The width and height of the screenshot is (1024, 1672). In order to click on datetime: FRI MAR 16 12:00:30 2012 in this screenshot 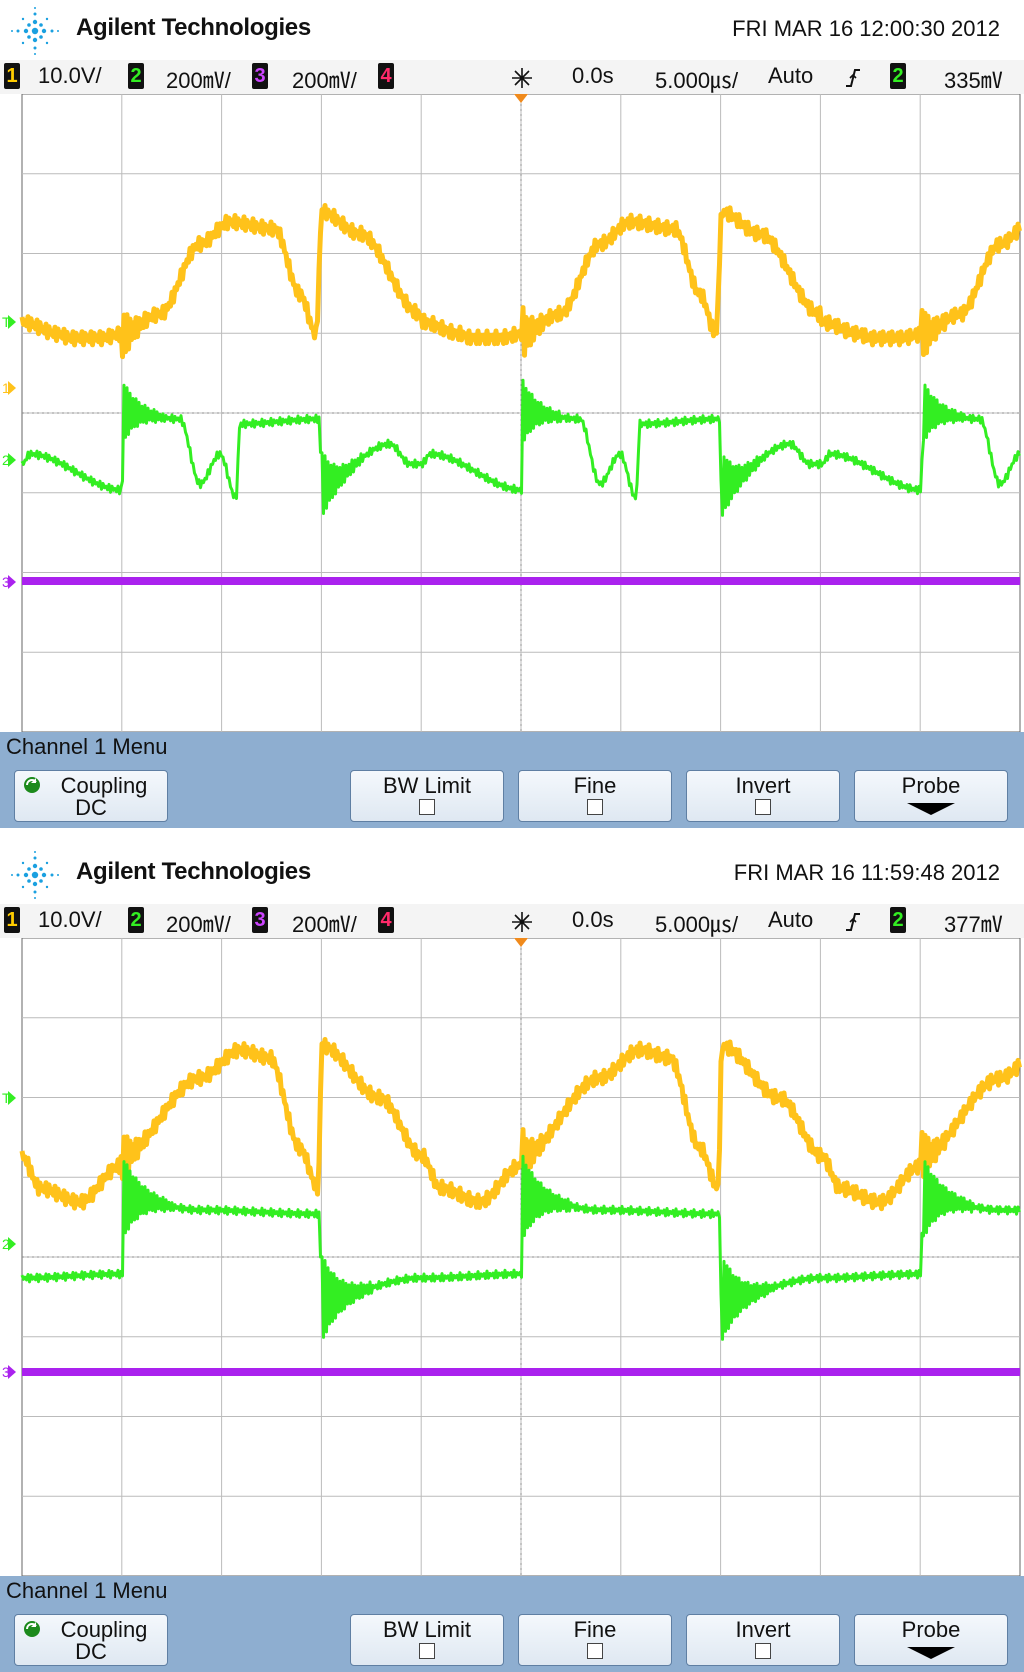, I will do `click(866, 28)`.